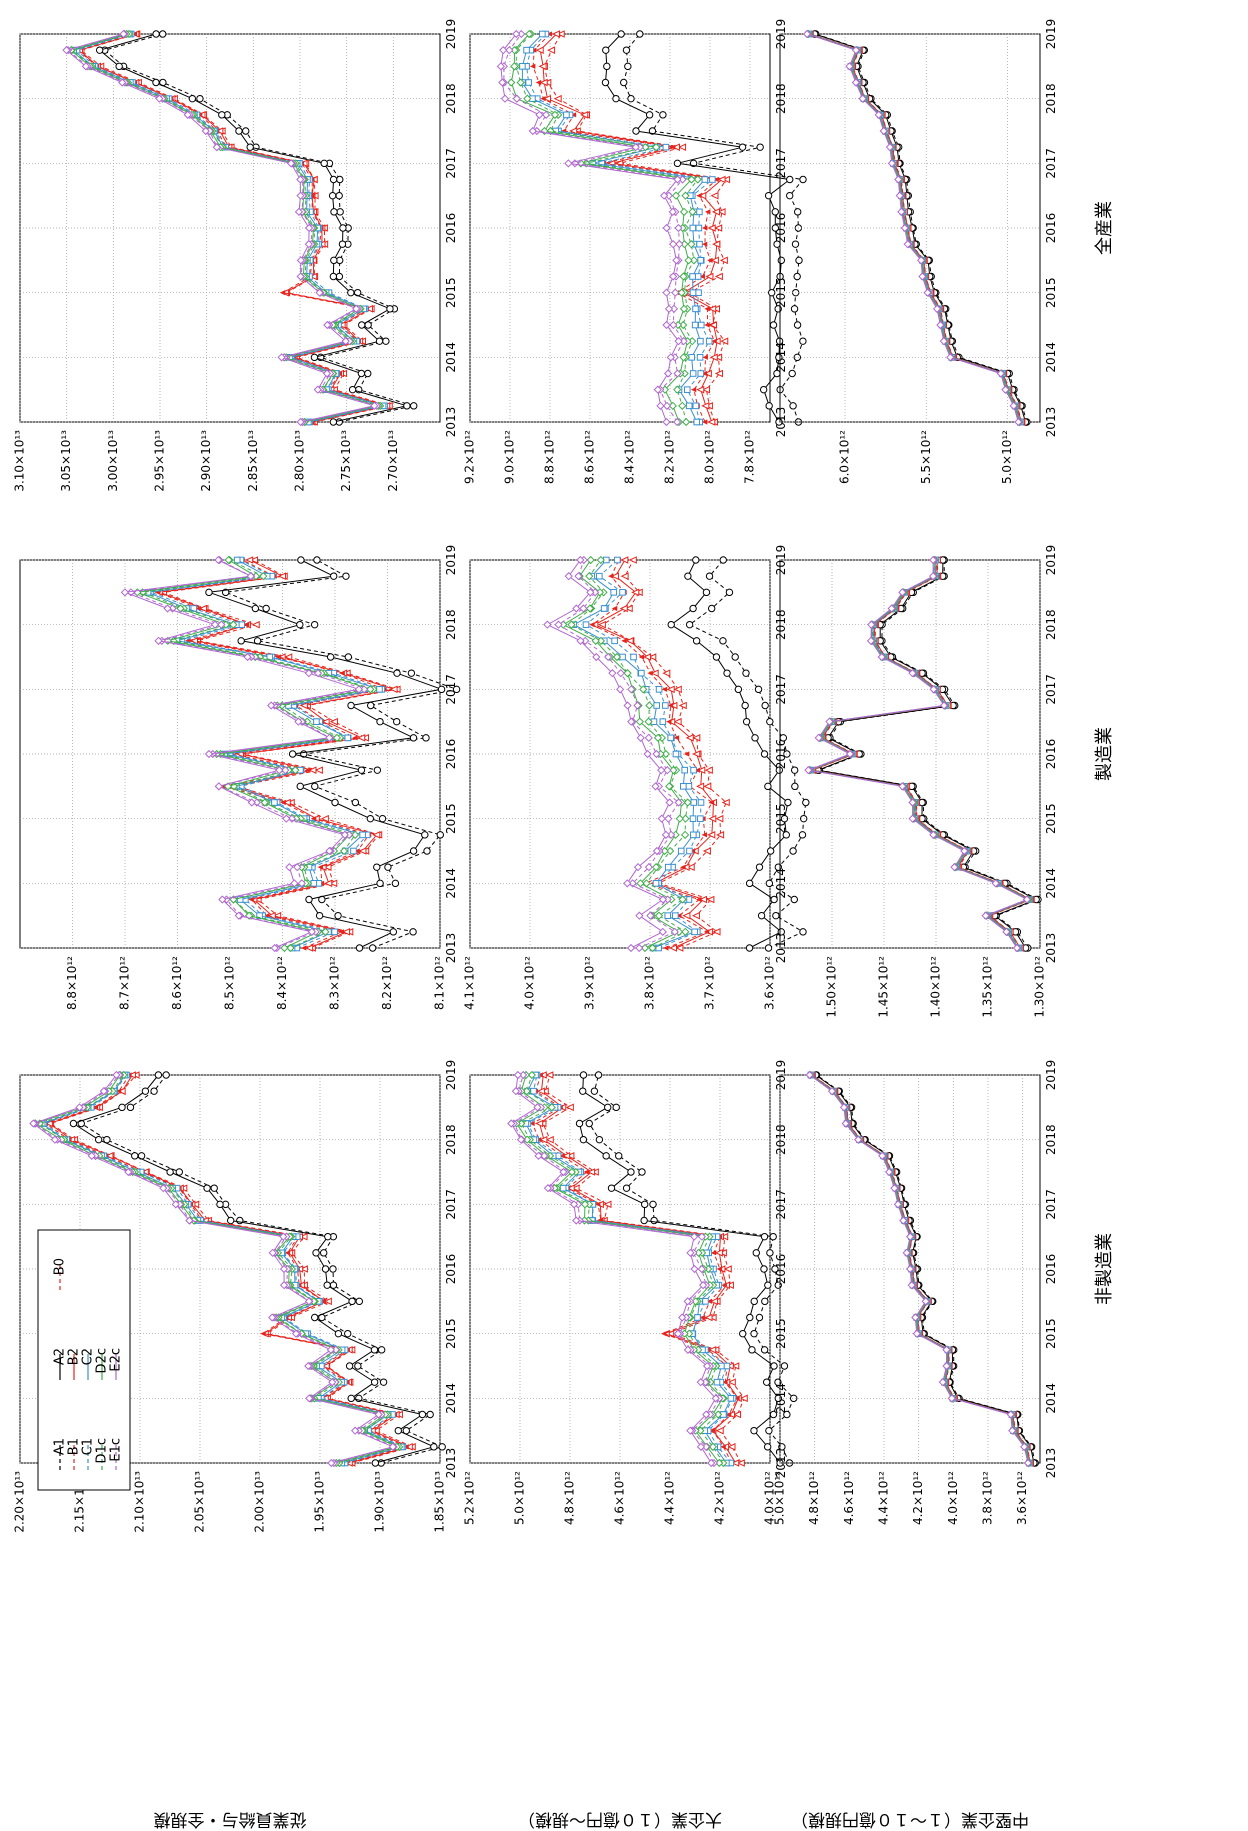  Describe the element at coordinates (470, 983) in the screenshot. I see `value-tick-label: 4.1×10¹²` at that location.